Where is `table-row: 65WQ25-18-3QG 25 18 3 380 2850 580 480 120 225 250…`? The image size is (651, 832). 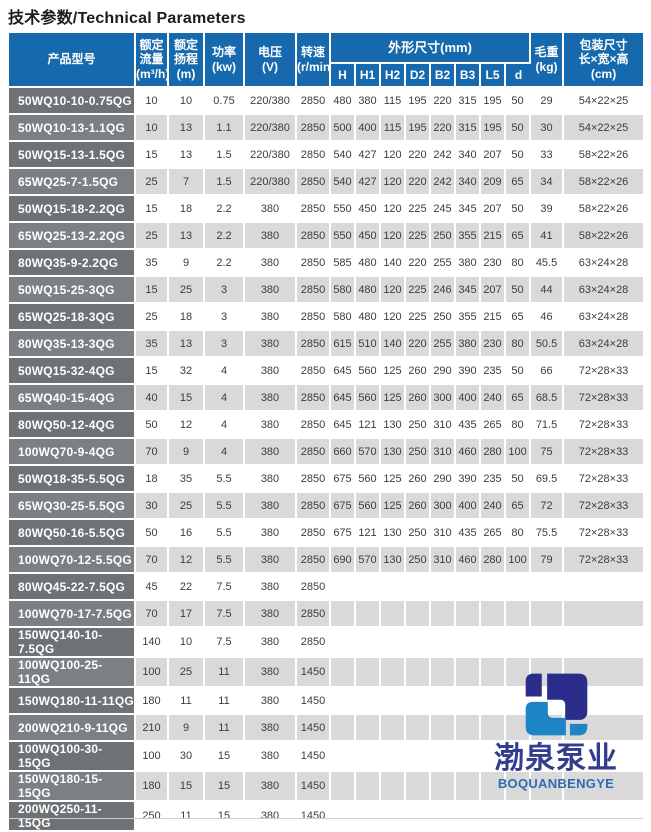 table-row: 65WQ25-18-3QG 25 18 3 380 2850 580 480 120 225 250… is located at coordinates (326, 317).